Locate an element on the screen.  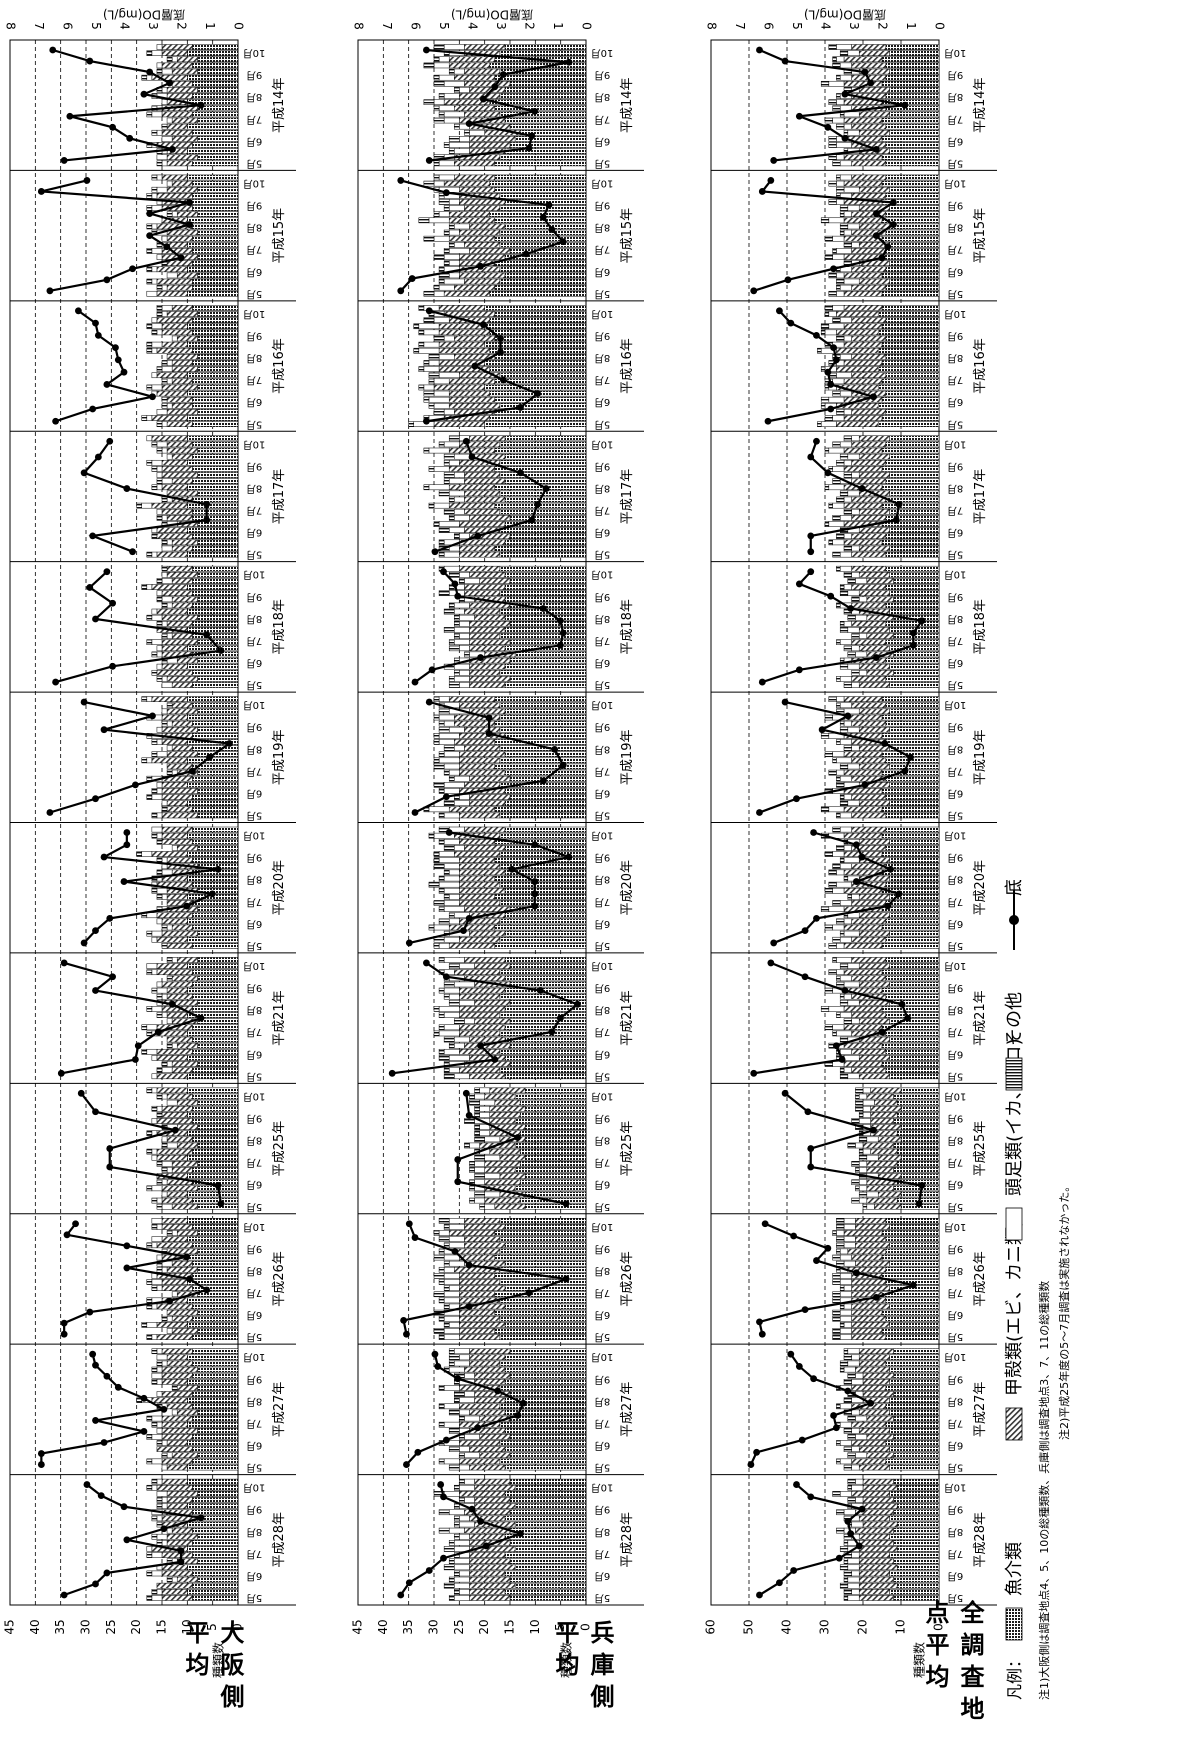
y2tick-label: 7 is located at coordinates (387, 26).